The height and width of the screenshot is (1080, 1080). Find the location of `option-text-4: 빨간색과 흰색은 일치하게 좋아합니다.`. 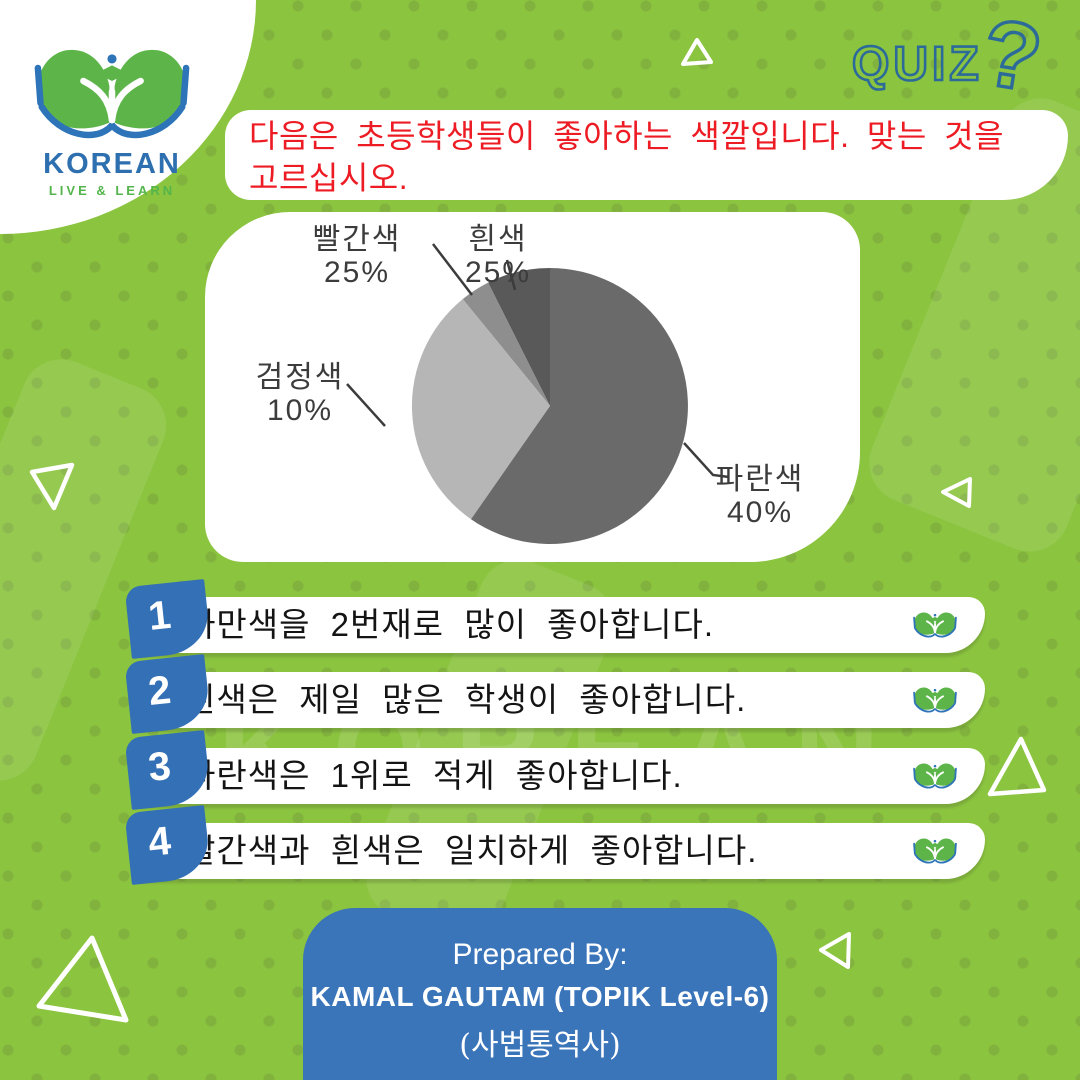

option-text-4: 빨간색과 흰색은 일치하게 좋아합니다. is located at coordinates (471, 850).